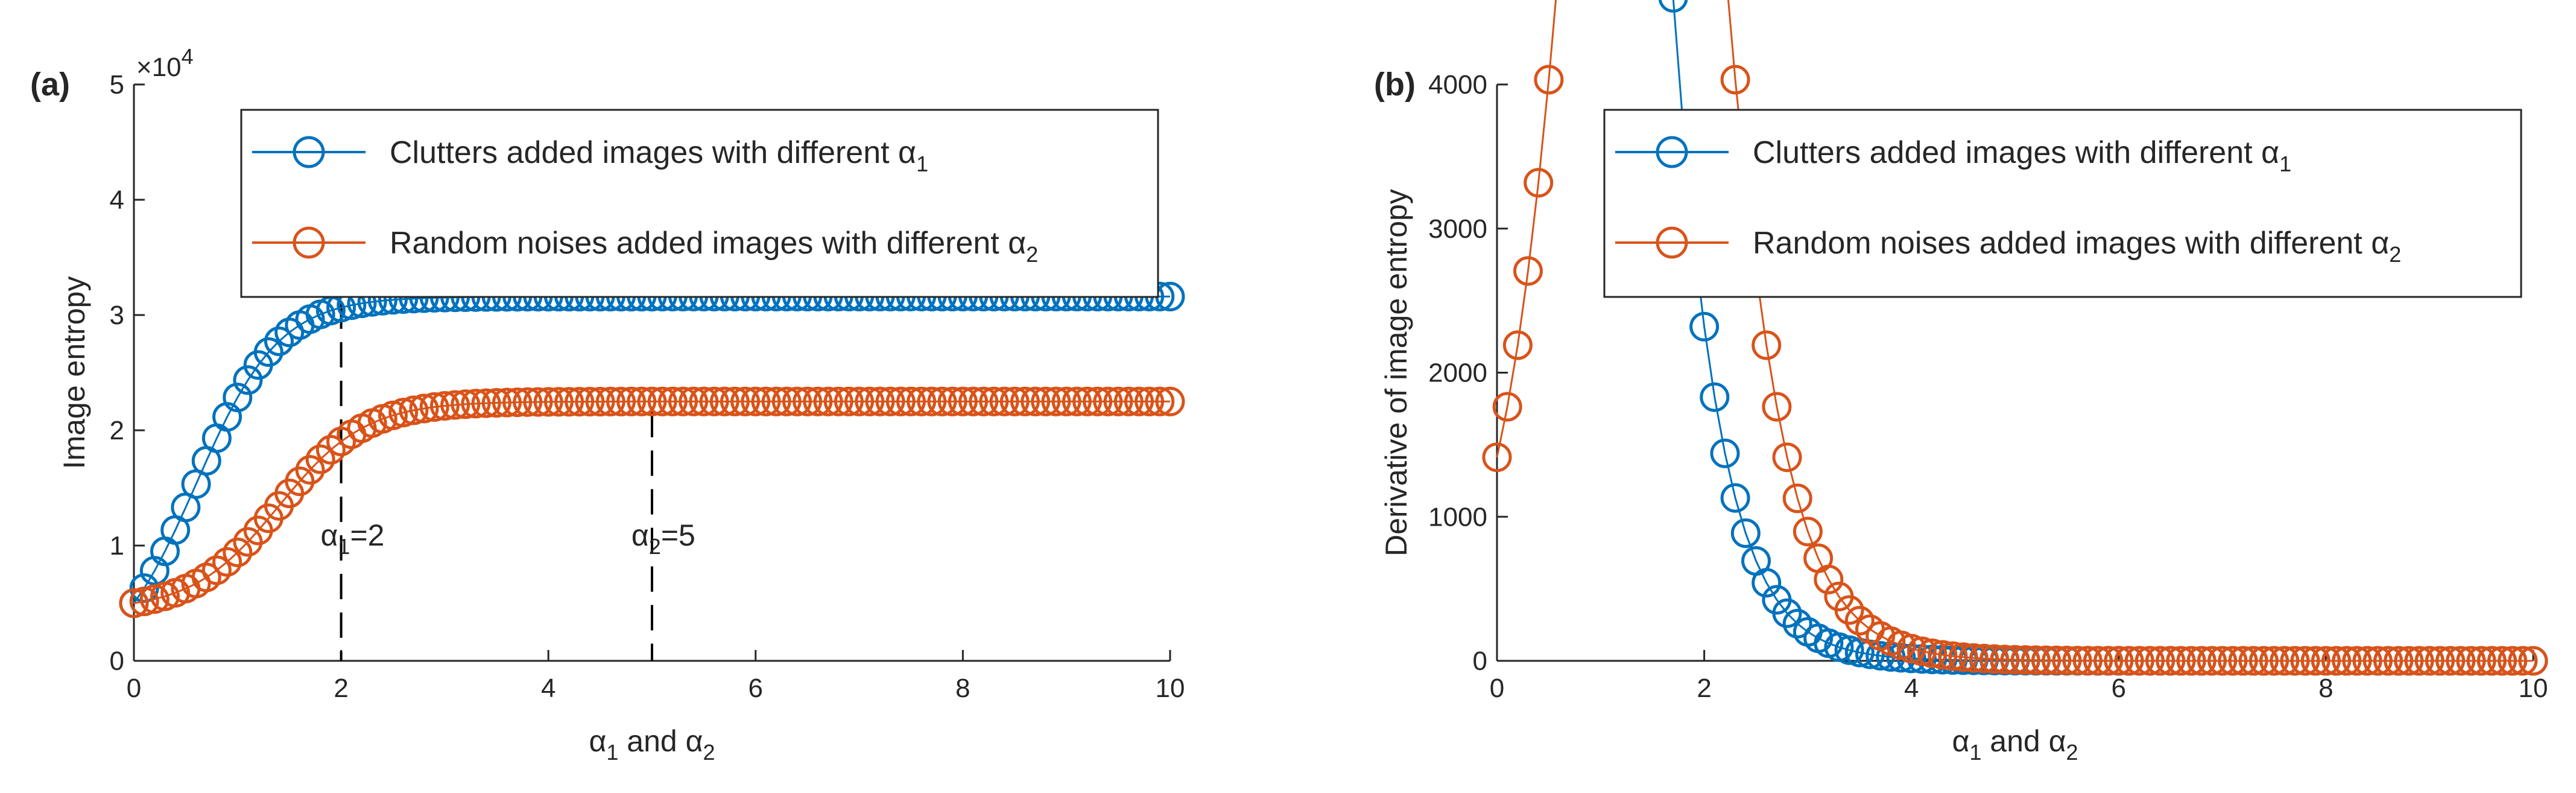 The width and height of the screenshot is (2576, 793). What do you see at coordinates (50, 84) in the screenshot?
I see `panel-label: (a)` at bounding box center [50, 84].